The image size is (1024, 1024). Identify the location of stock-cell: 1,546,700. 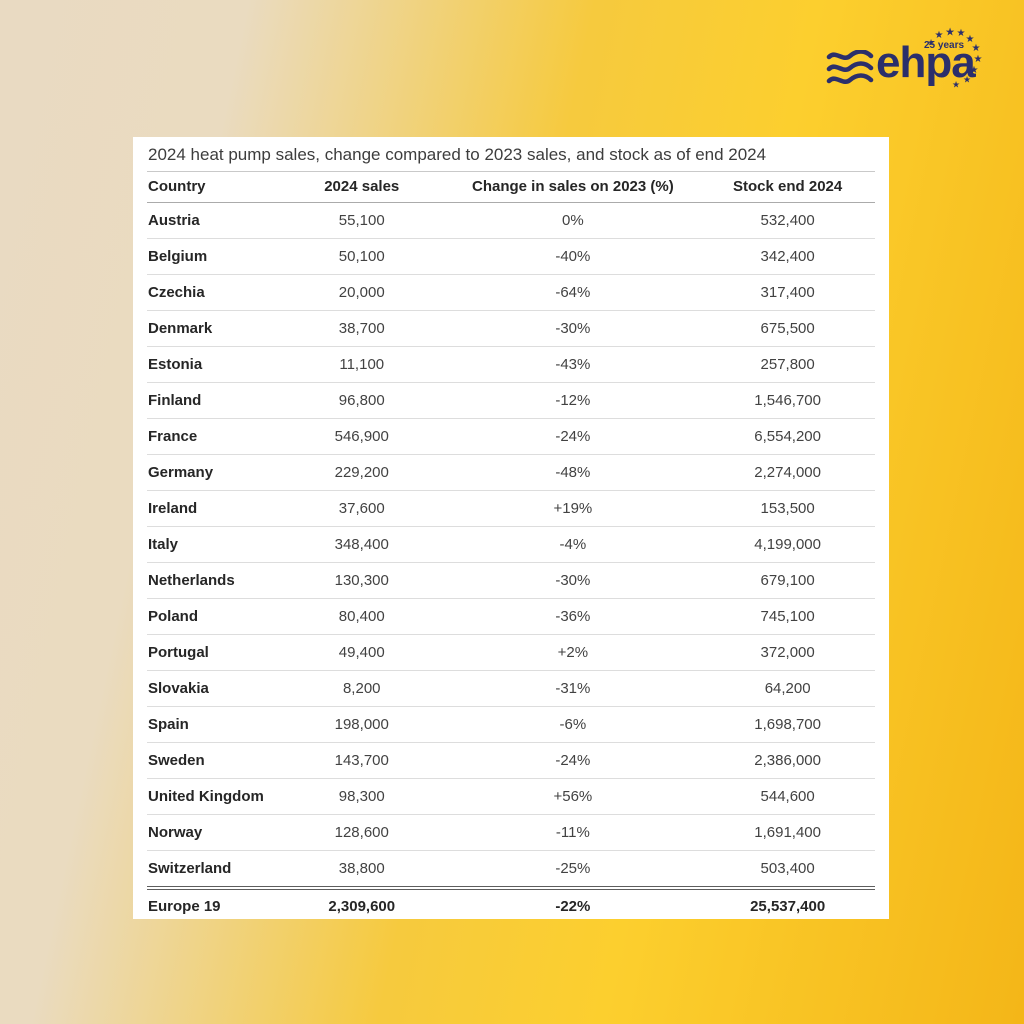
(787, 400).